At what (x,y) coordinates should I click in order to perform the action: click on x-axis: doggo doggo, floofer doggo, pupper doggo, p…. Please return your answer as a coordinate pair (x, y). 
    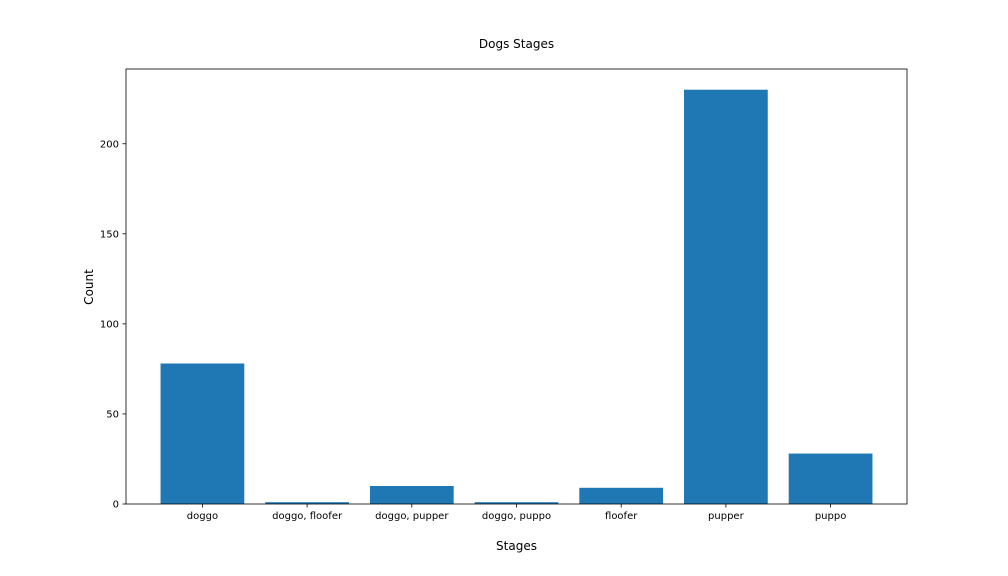
    Looking at the image, I should click on (517, 513).